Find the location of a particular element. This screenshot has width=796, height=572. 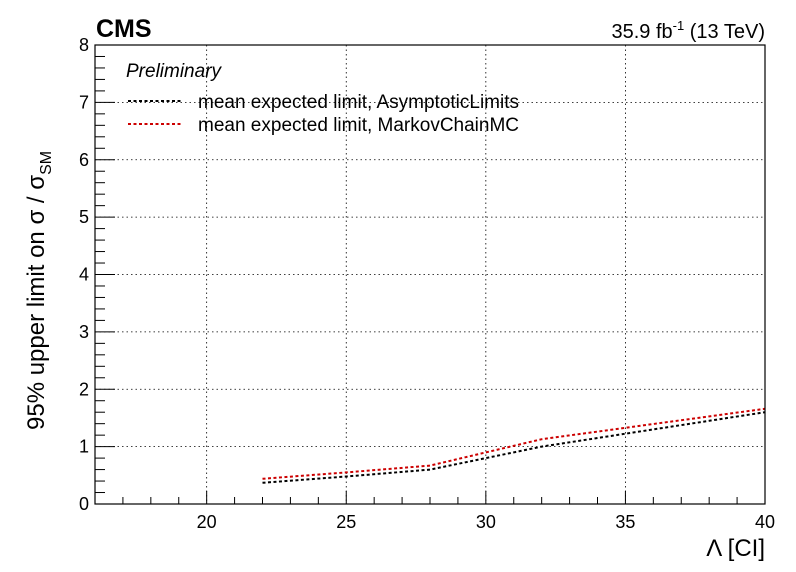

series-line-markov is located at coordinates (514, 443).